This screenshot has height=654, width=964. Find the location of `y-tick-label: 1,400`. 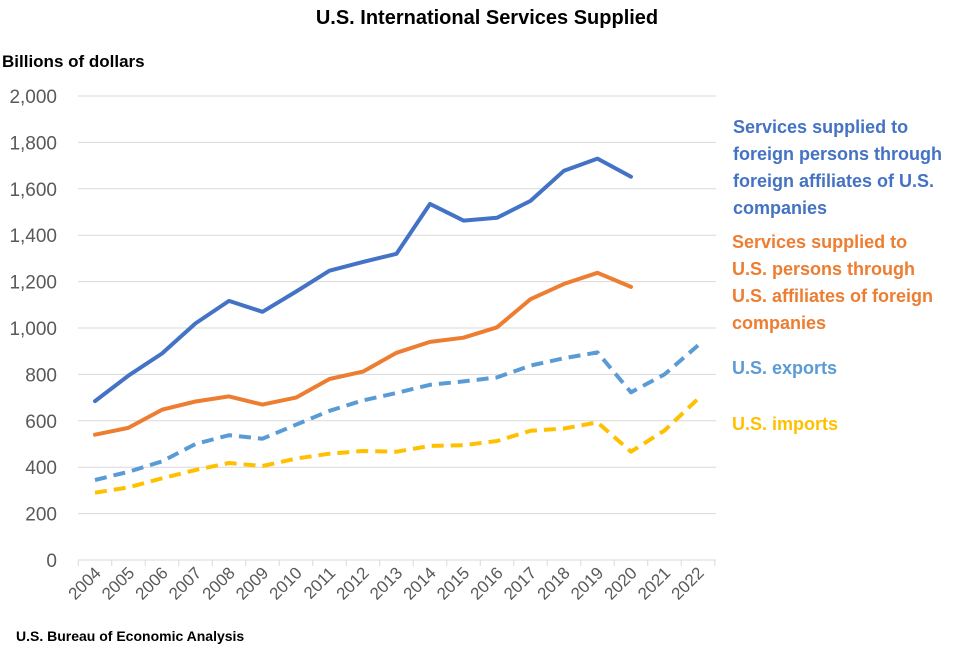

y-tick-label: 1,400 is located at coordinates (33, 236).